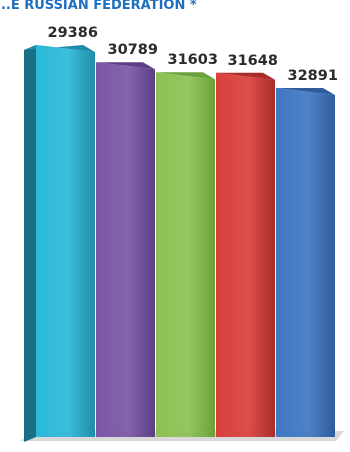  Describe the element at coordinates (253, 61) in the screenshot. I see `value-label-4: 31648` at that location.